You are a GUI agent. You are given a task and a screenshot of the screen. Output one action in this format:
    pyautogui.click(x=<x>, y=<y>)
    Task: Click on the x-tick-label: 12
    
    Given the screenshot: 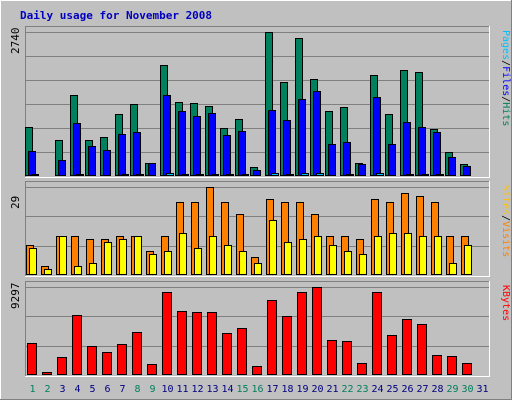 What is the action you would take?
    pyautogui.click(x=197, y=389)
    